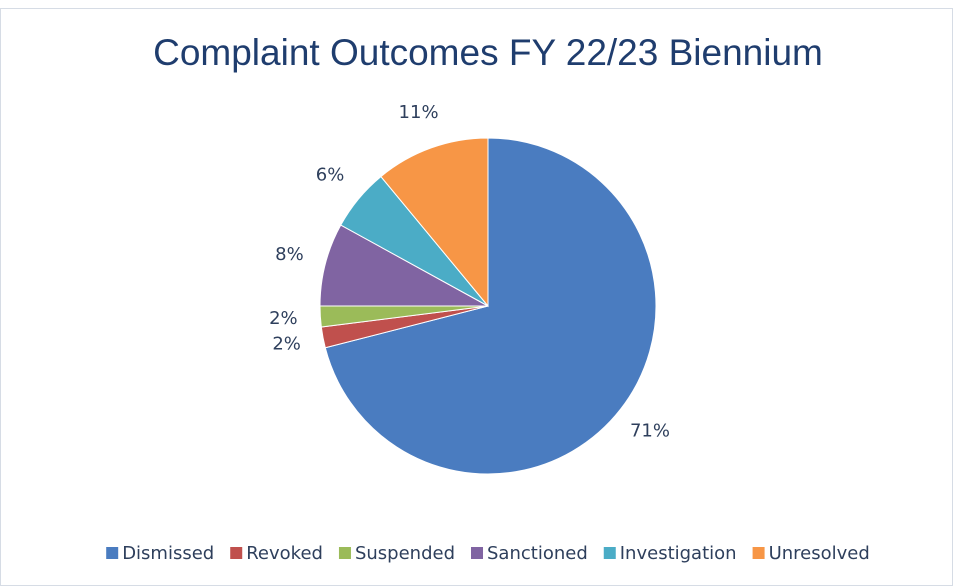  I want to click on legend-label: Dismissed, so click(168, 553).